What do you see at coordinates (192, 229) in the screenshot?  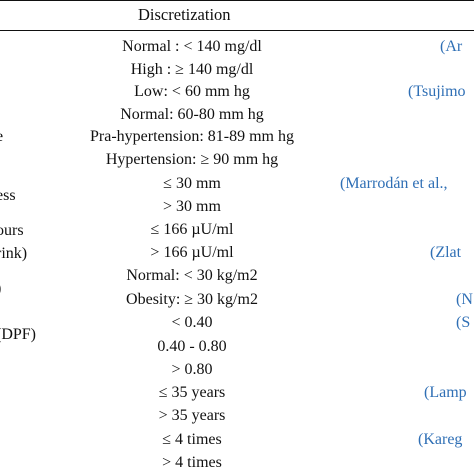 I see `discretization-row-8: ≤ 166 µU/ml` at bounding box center [192, 229].